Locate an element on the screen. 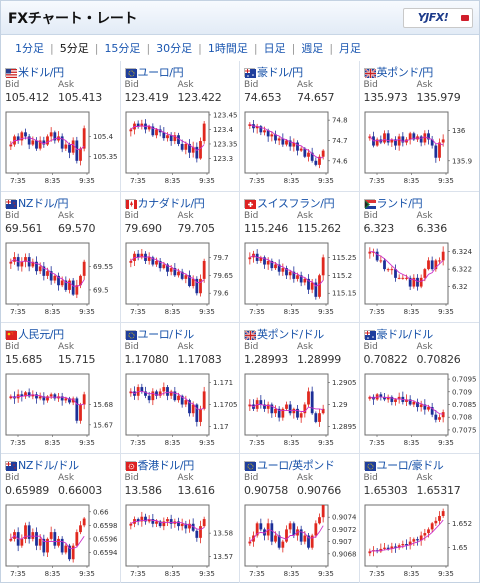  pair-header: NZドル/ドル is located at coordinates (62, 465).